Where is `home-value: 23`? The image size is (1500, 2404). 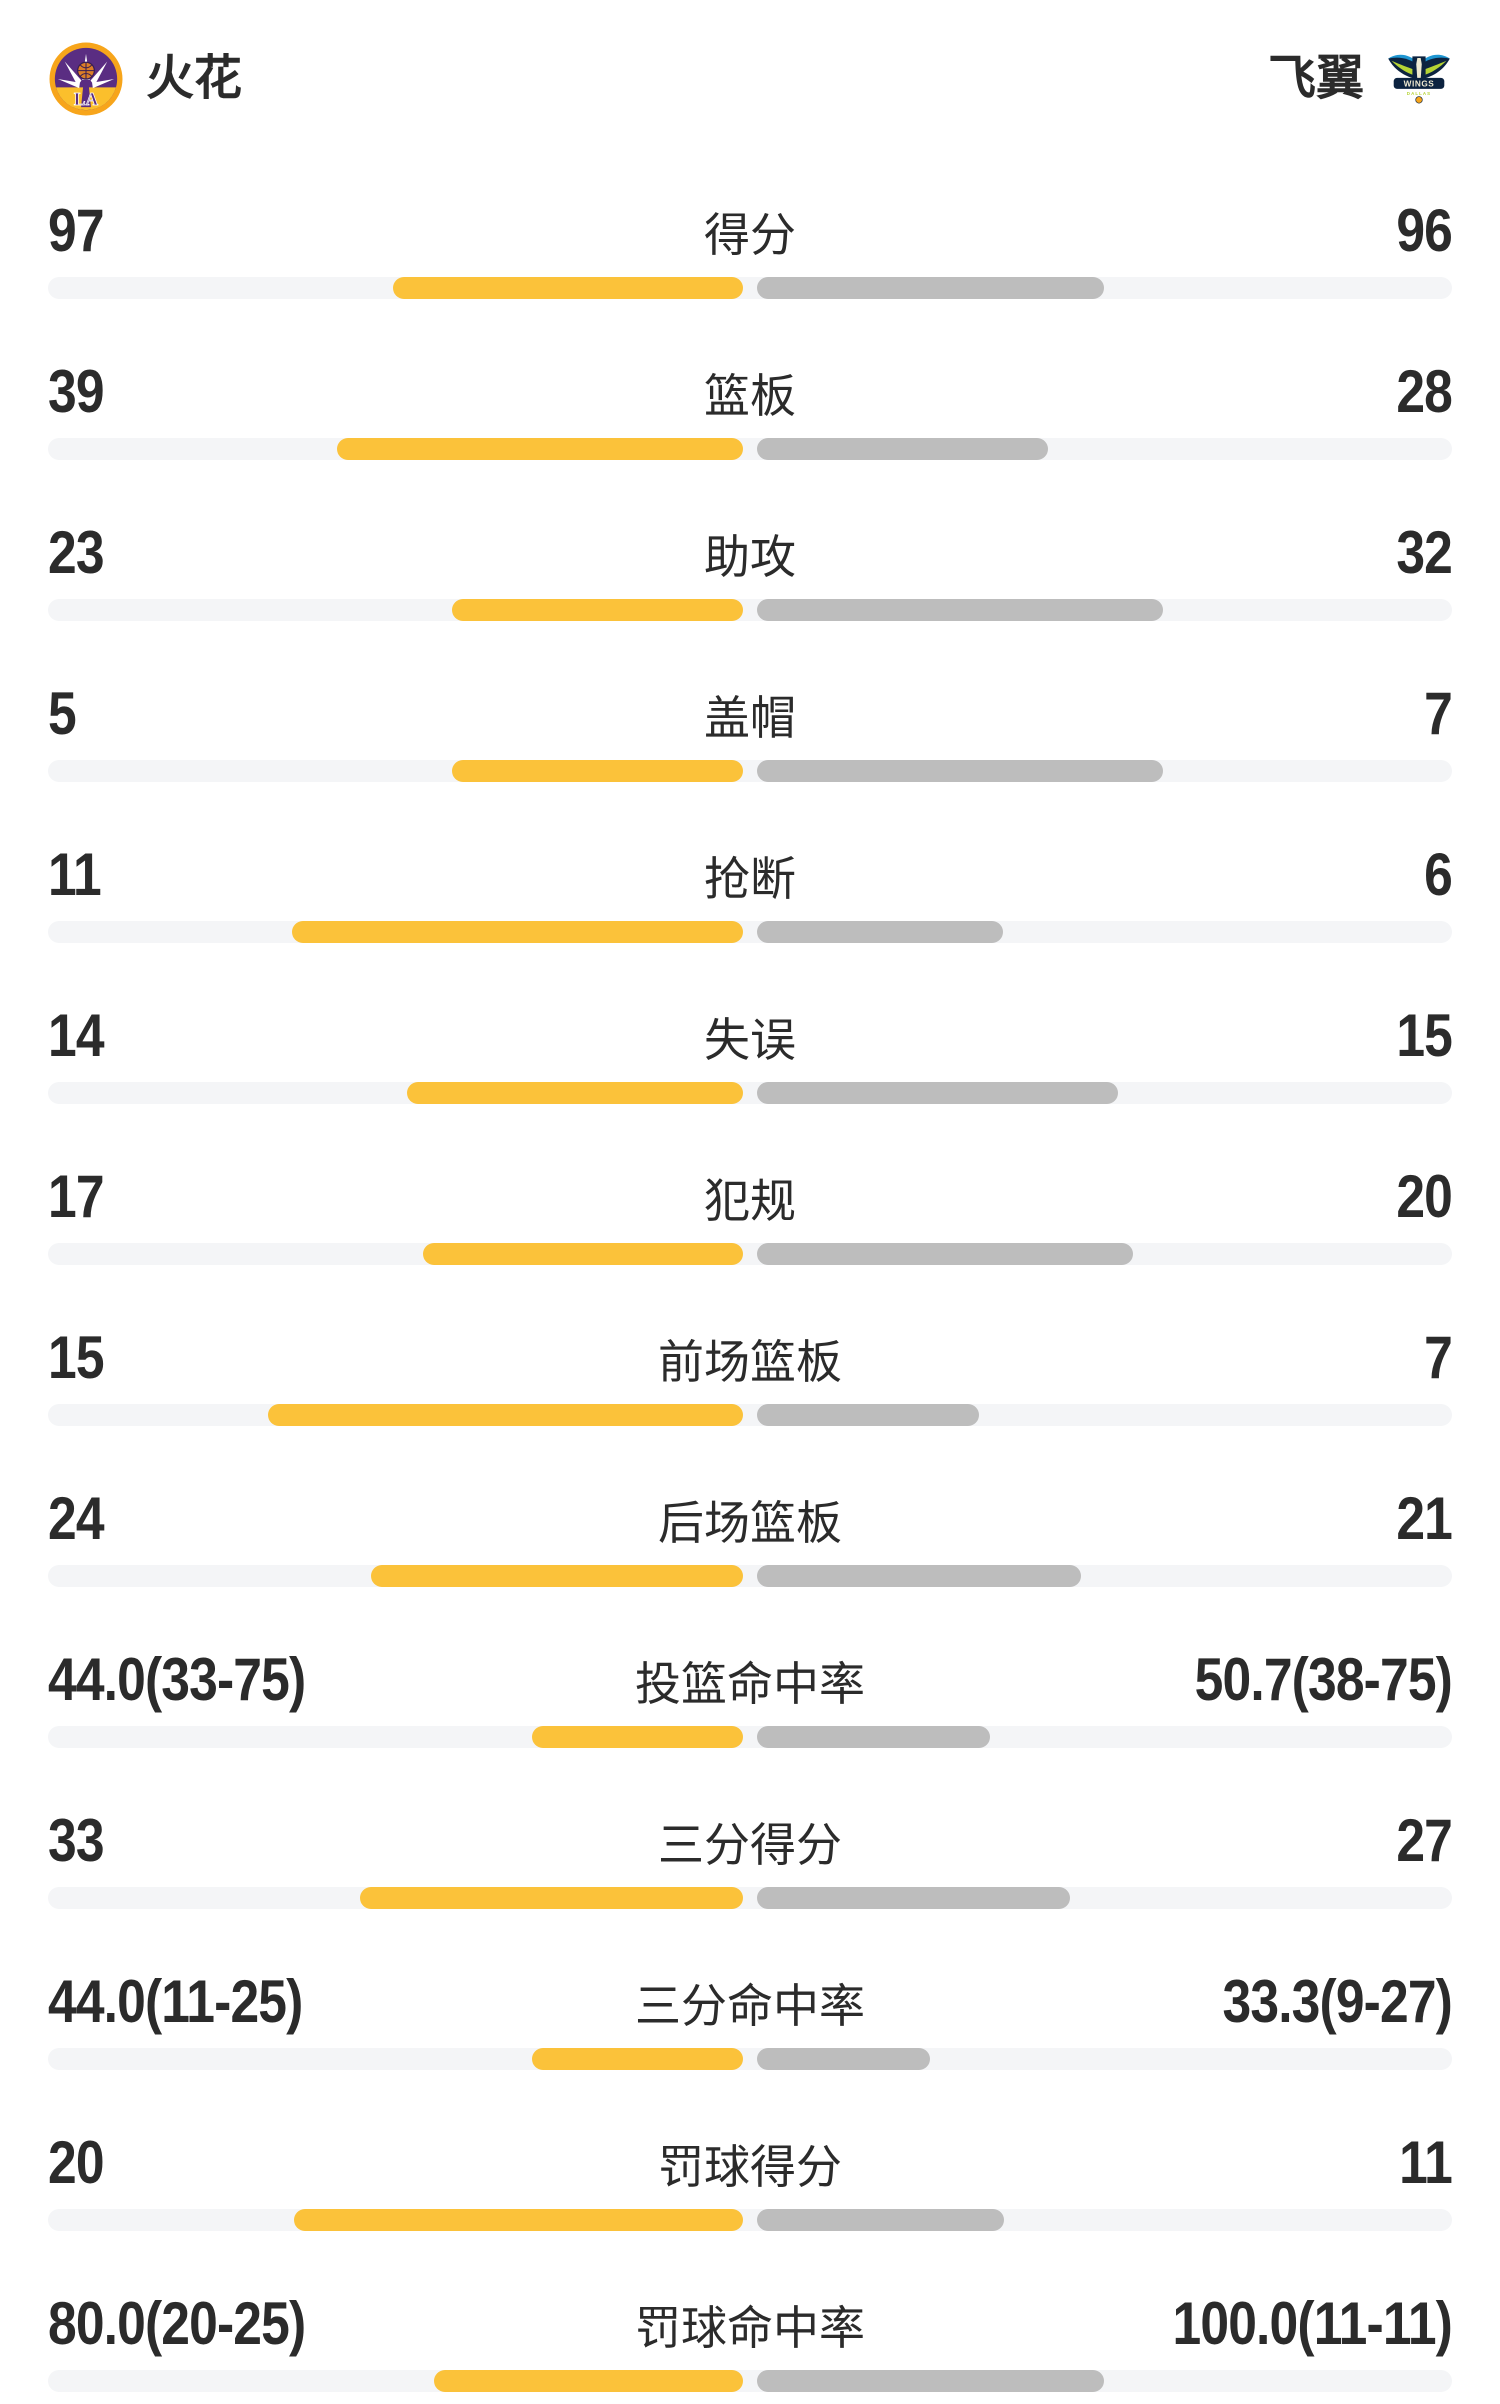 home-value: 23 is located at coordinates (76, 552).